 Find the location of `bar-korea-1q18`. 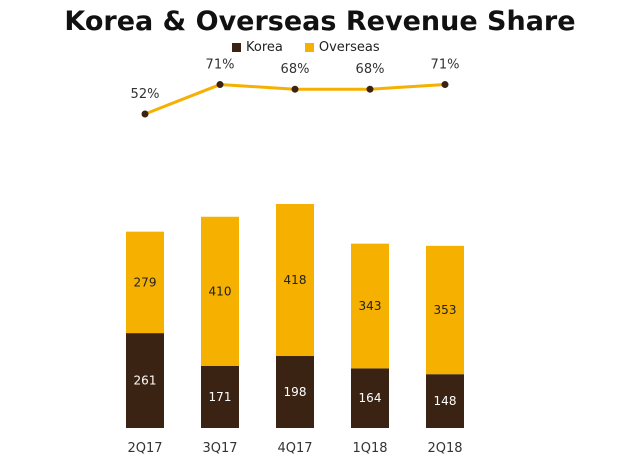

bar-korea-1q18 is located at coordinates (370, 398).